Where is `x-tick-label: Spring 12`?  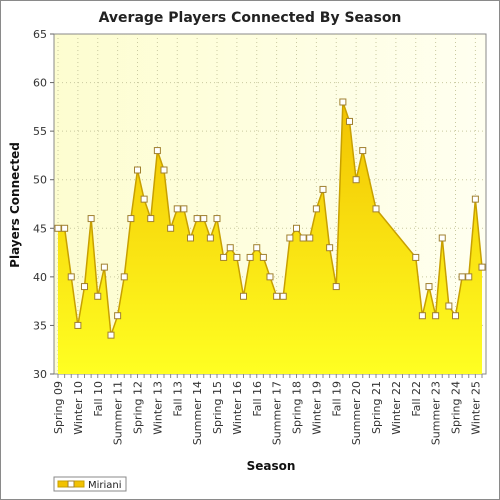 x-tick-label: Spring 12 is located at coordinates (138, 407).